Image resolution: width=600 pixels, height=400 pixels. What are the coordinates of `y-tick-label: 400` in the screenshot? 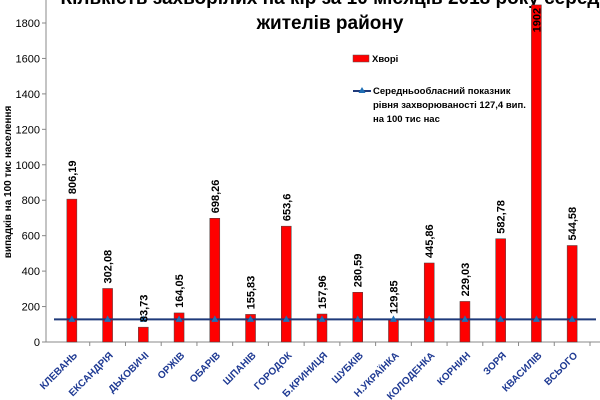 It's located at (31, 272).